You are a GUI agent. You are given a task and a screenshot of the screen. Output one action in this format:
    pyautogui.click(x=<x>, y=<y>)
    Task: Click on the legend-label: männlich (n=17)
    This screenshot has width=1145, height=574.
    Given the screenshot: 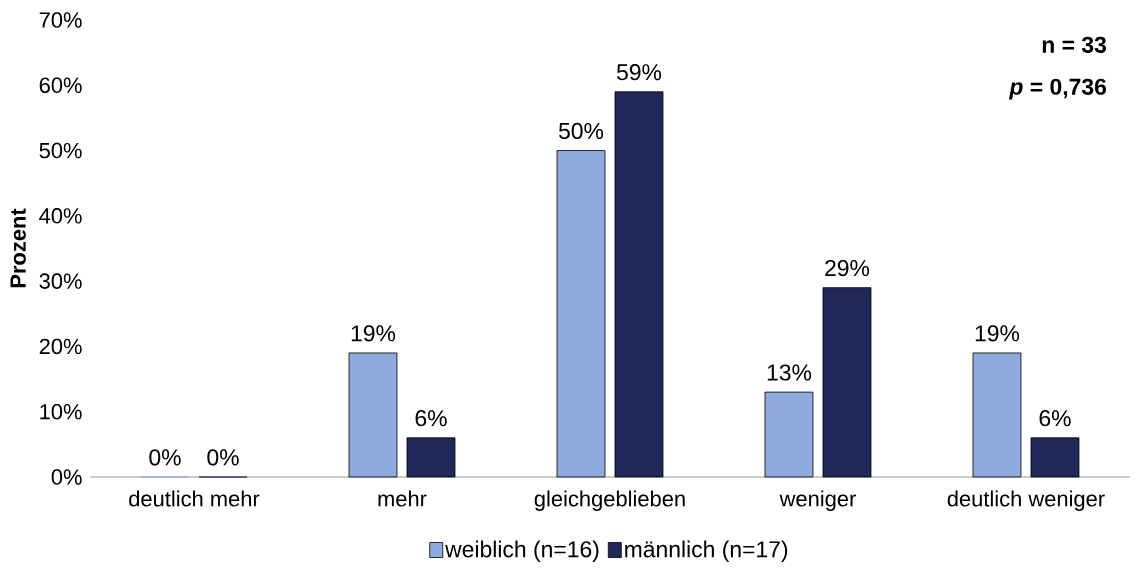 What is the action you would take?
    pyautogui.click(x=706, y=551)
    